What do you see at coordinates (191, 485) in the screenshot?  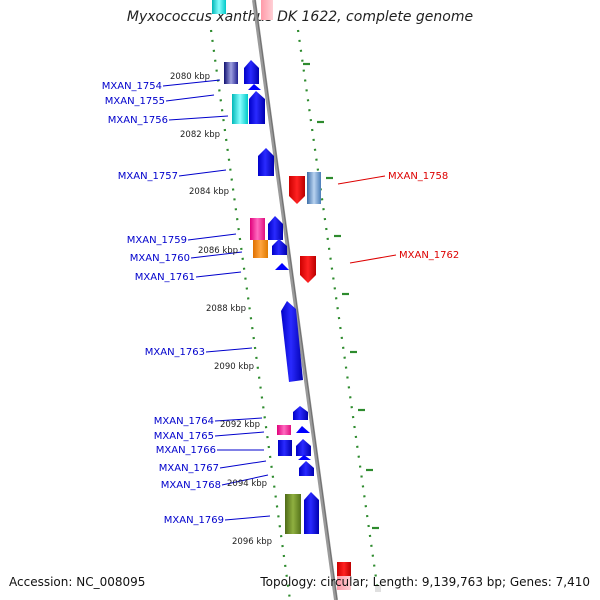 I see `gene-label-mxan-1768: MXAN_1768` at bounding box center [191, 485].